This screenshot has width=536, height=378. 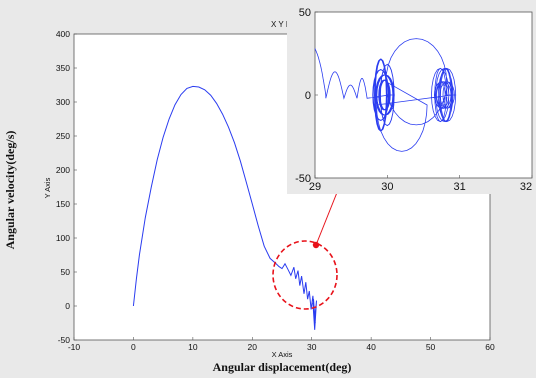 I want to click on y-tick-label: 200, so click(x=63, y=170).